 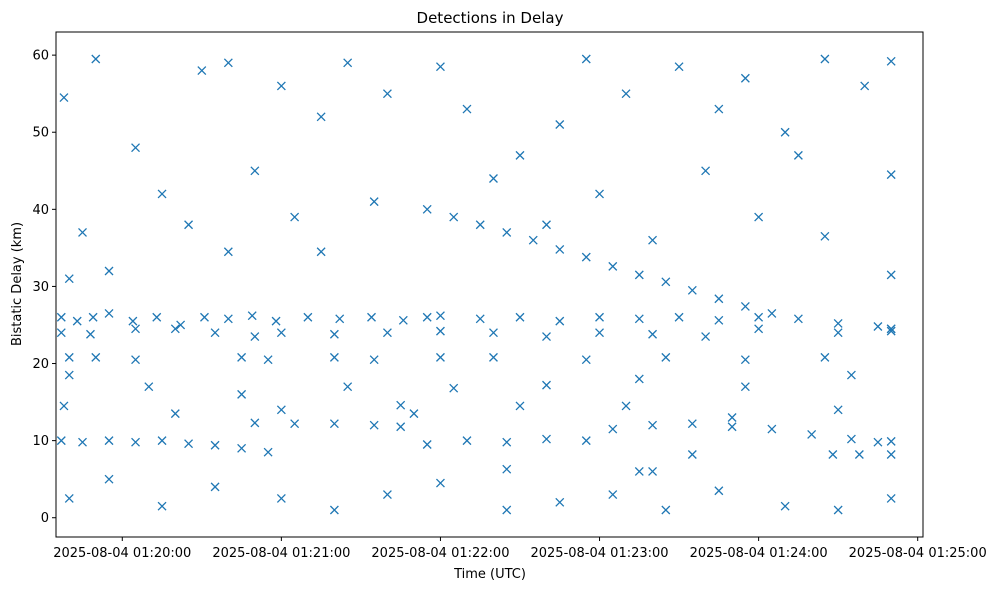 I want to click on y-axis-ticks: 0 10 20 30 40 50 60, so click(x=44, y=287).